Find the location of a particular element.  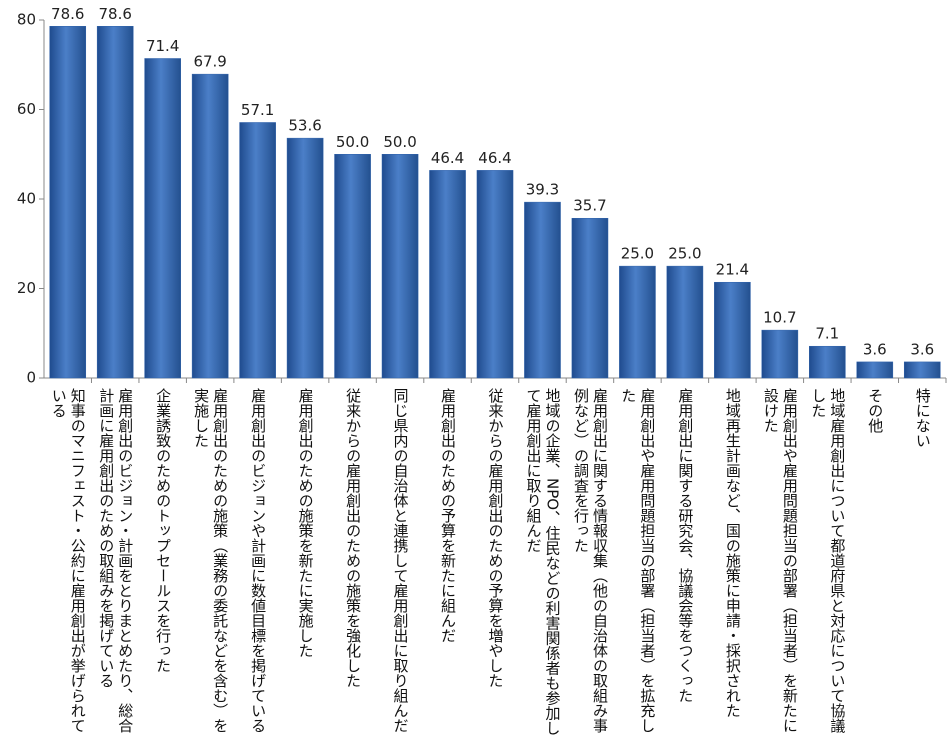

y-tick-label: 20 is located at coordinates (26, 288).